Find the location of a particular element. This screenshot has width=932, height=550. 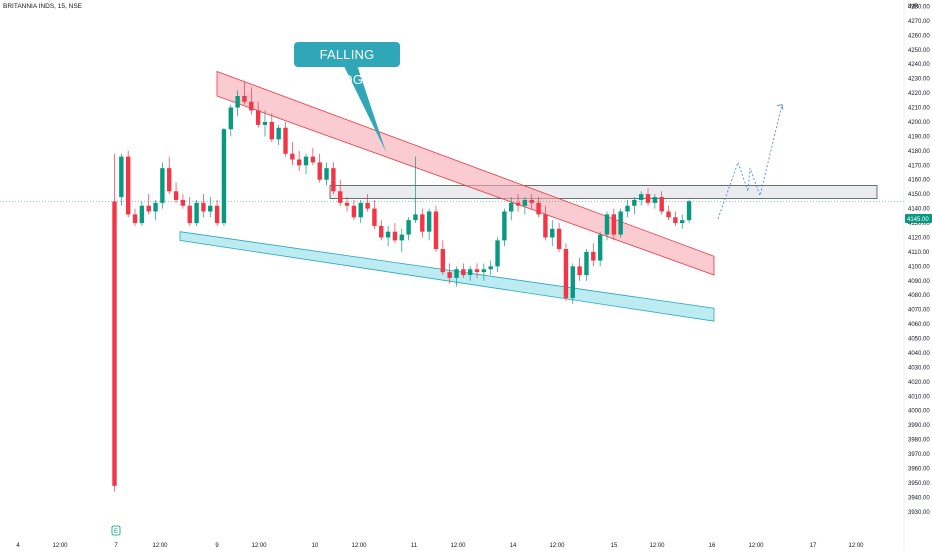

x-tick-label: 11 is located at coordinates (414, 546).